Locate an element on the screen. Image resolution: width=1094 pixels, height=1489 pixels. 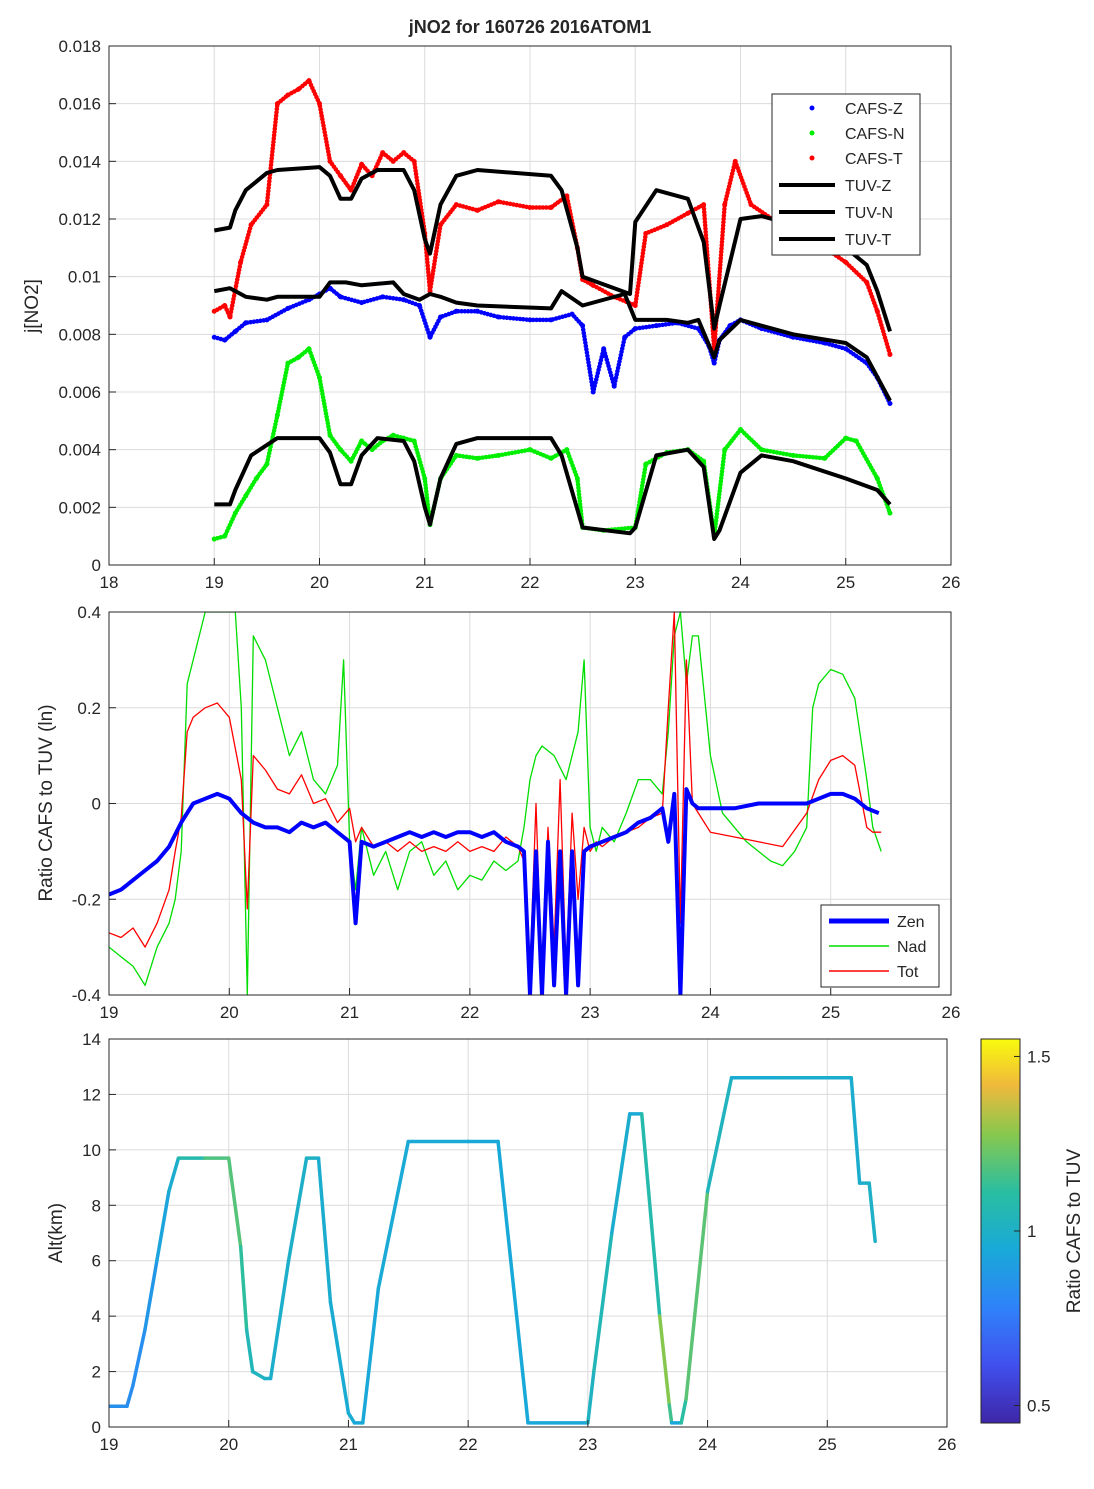
legend-label-cafs-t: CAFS-T is located at coordinates (874, 159).